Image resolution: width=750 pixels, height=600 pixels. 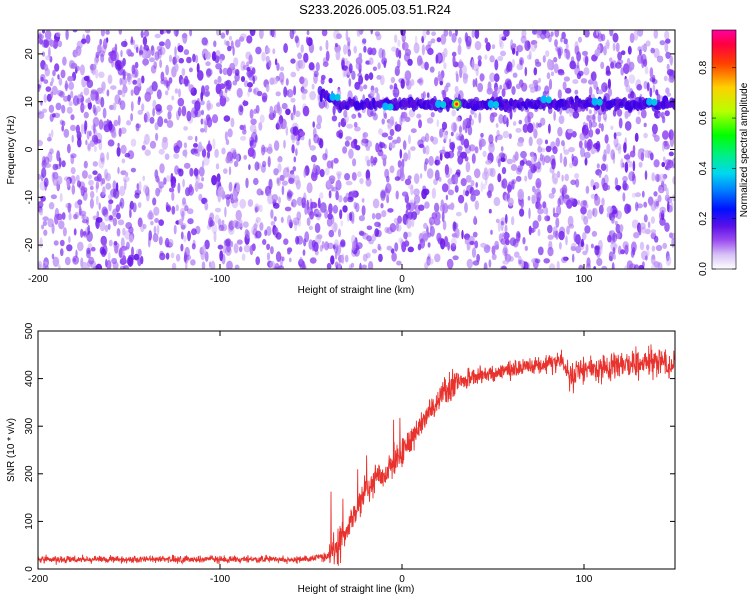 I want to click on peak-core, so click(x=456, y=104).